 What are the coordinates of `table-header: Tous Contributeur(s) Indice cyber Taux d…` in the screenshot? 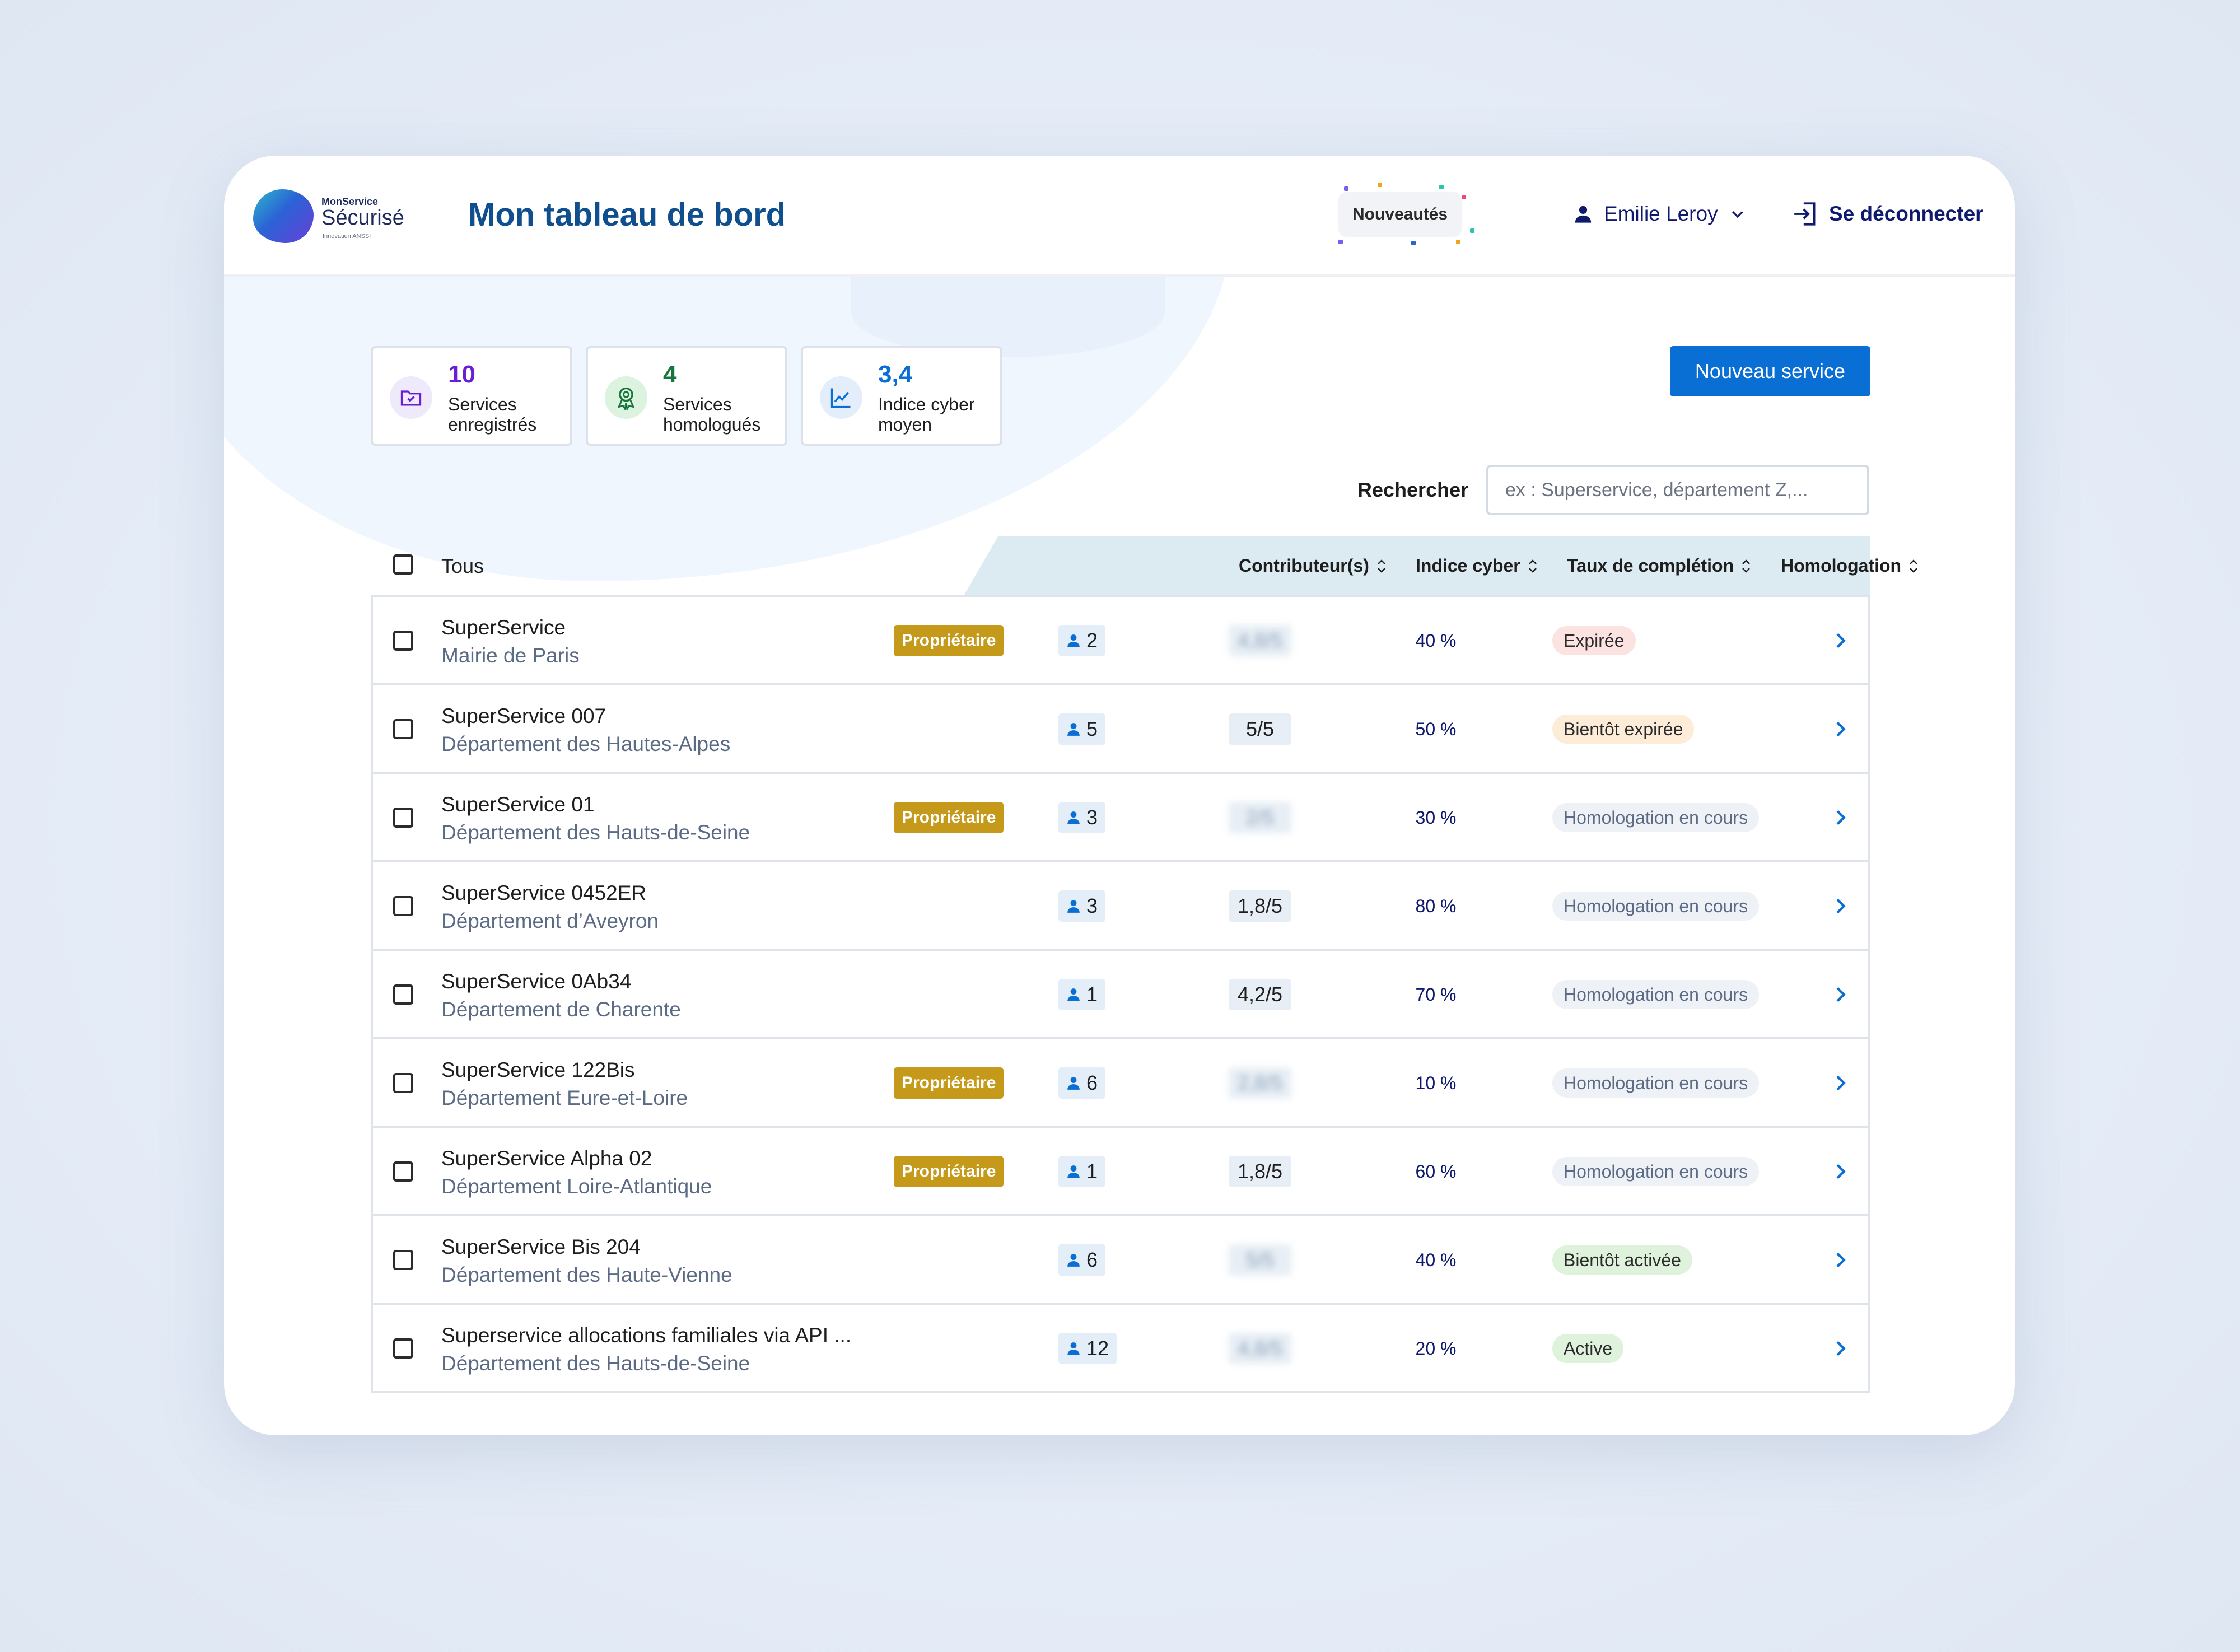 It's located at (1144, 566).